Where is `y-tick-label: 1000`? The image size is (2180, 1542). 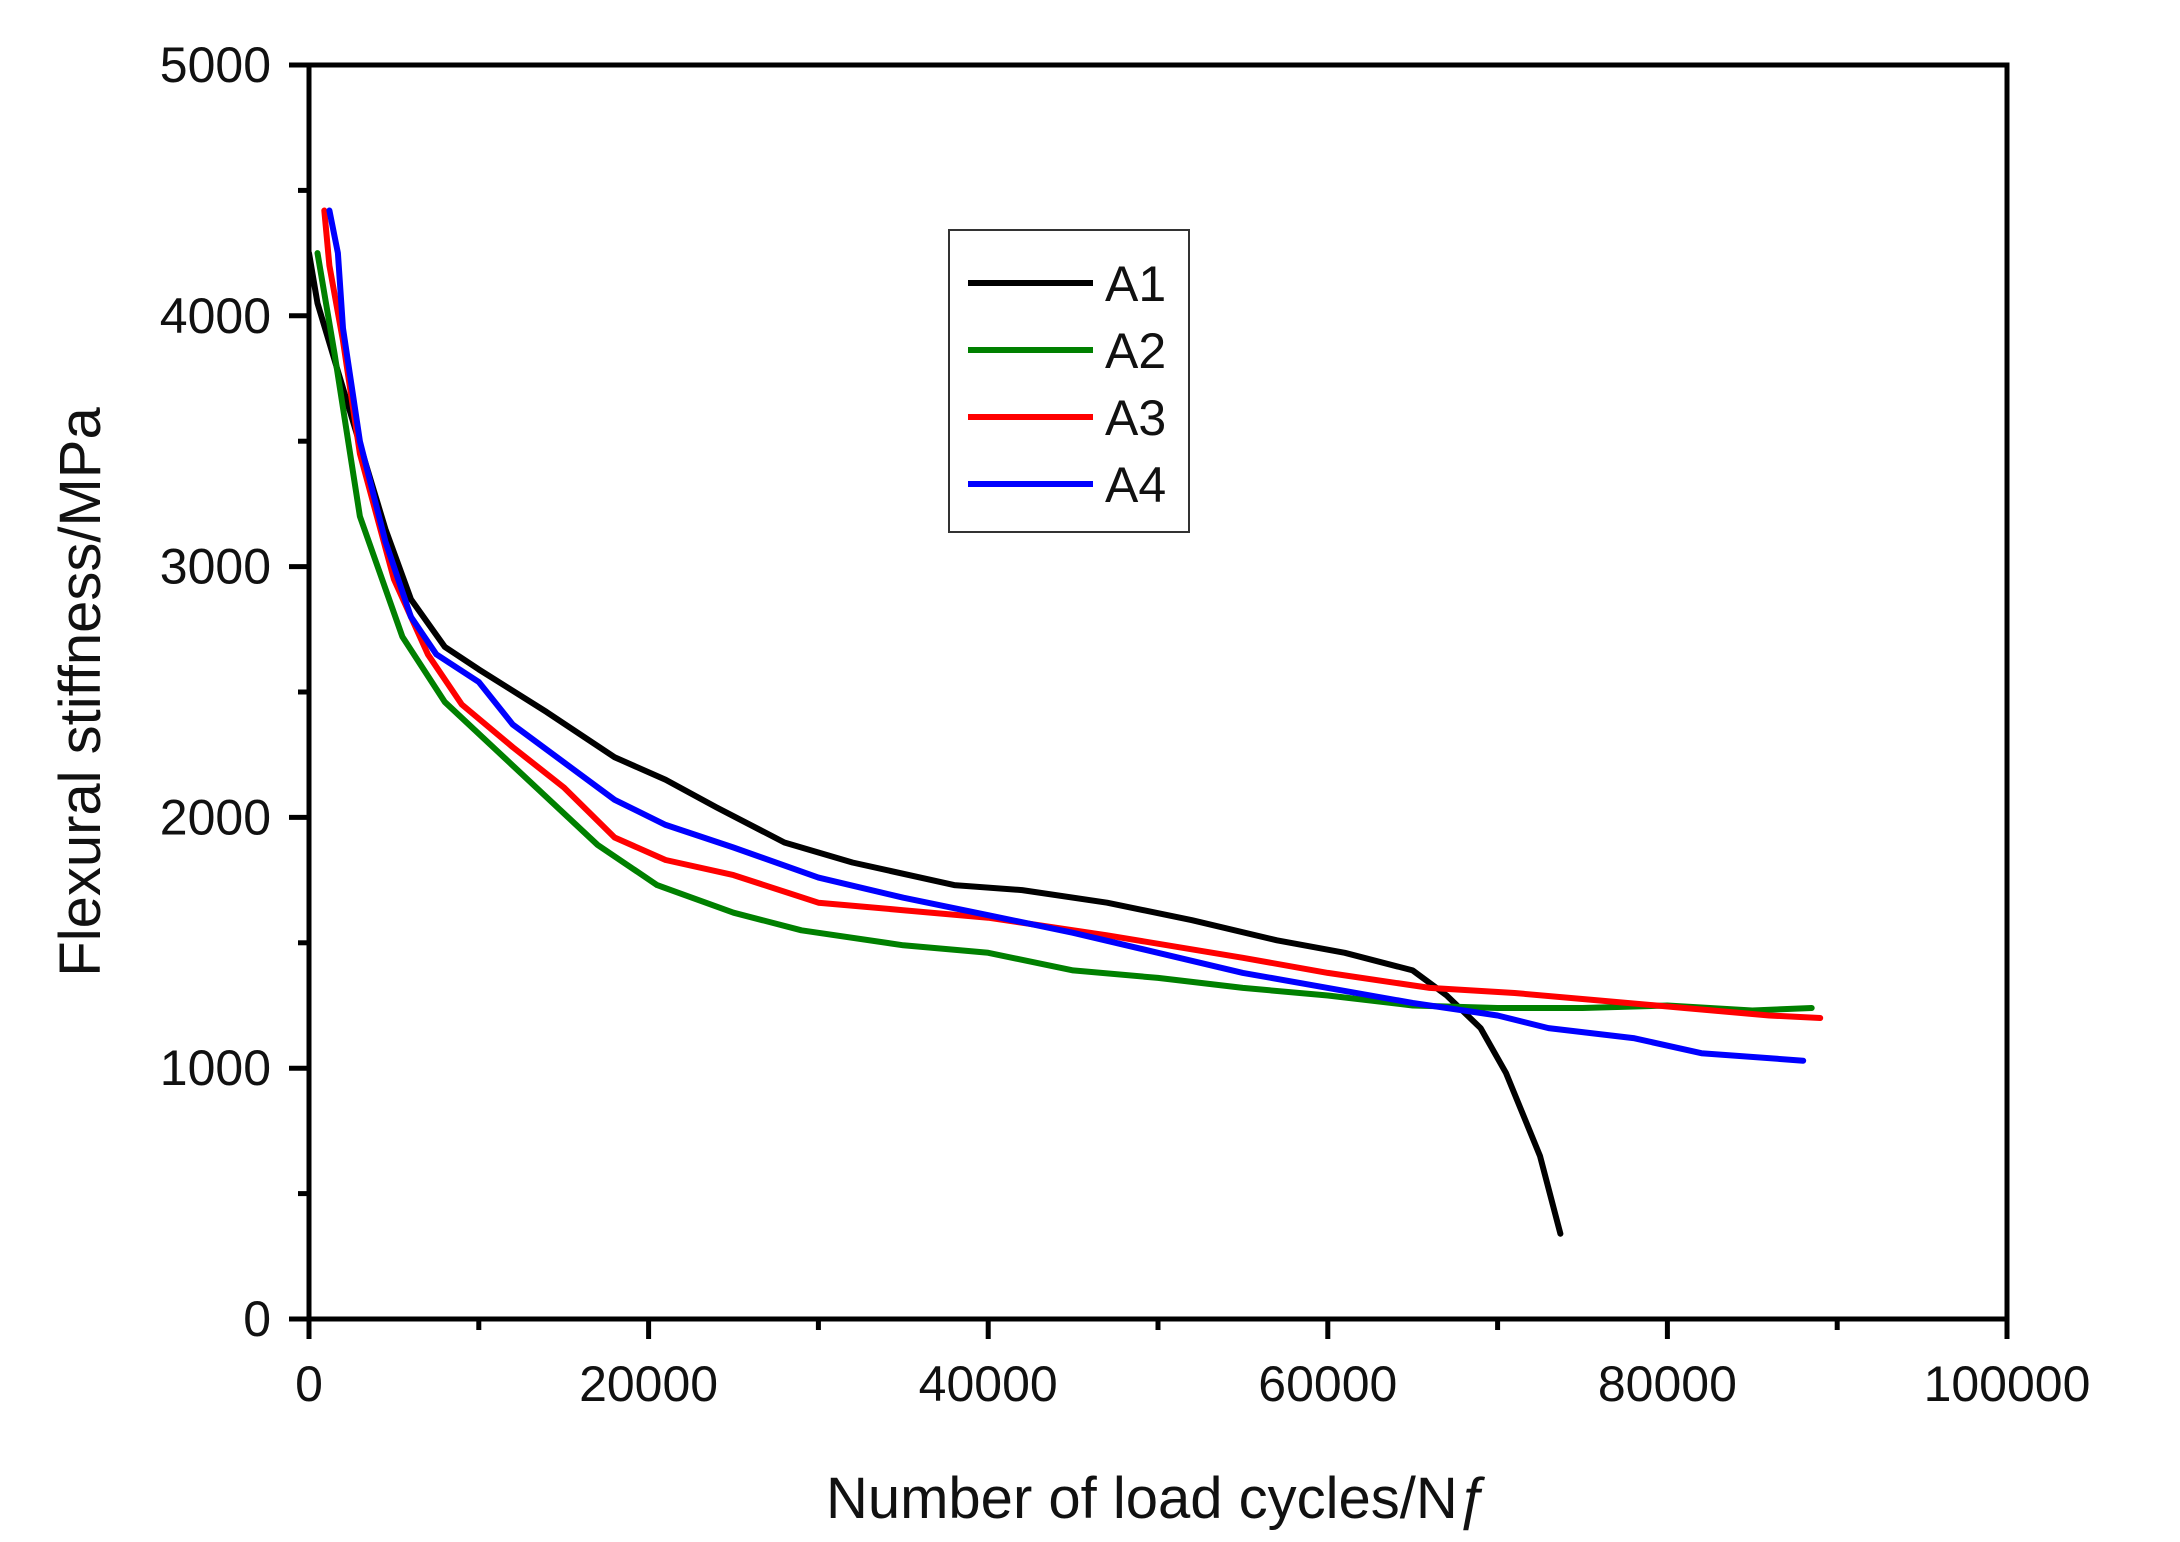 y-tick-label: 1000 is located at coordinates (215, 1068).